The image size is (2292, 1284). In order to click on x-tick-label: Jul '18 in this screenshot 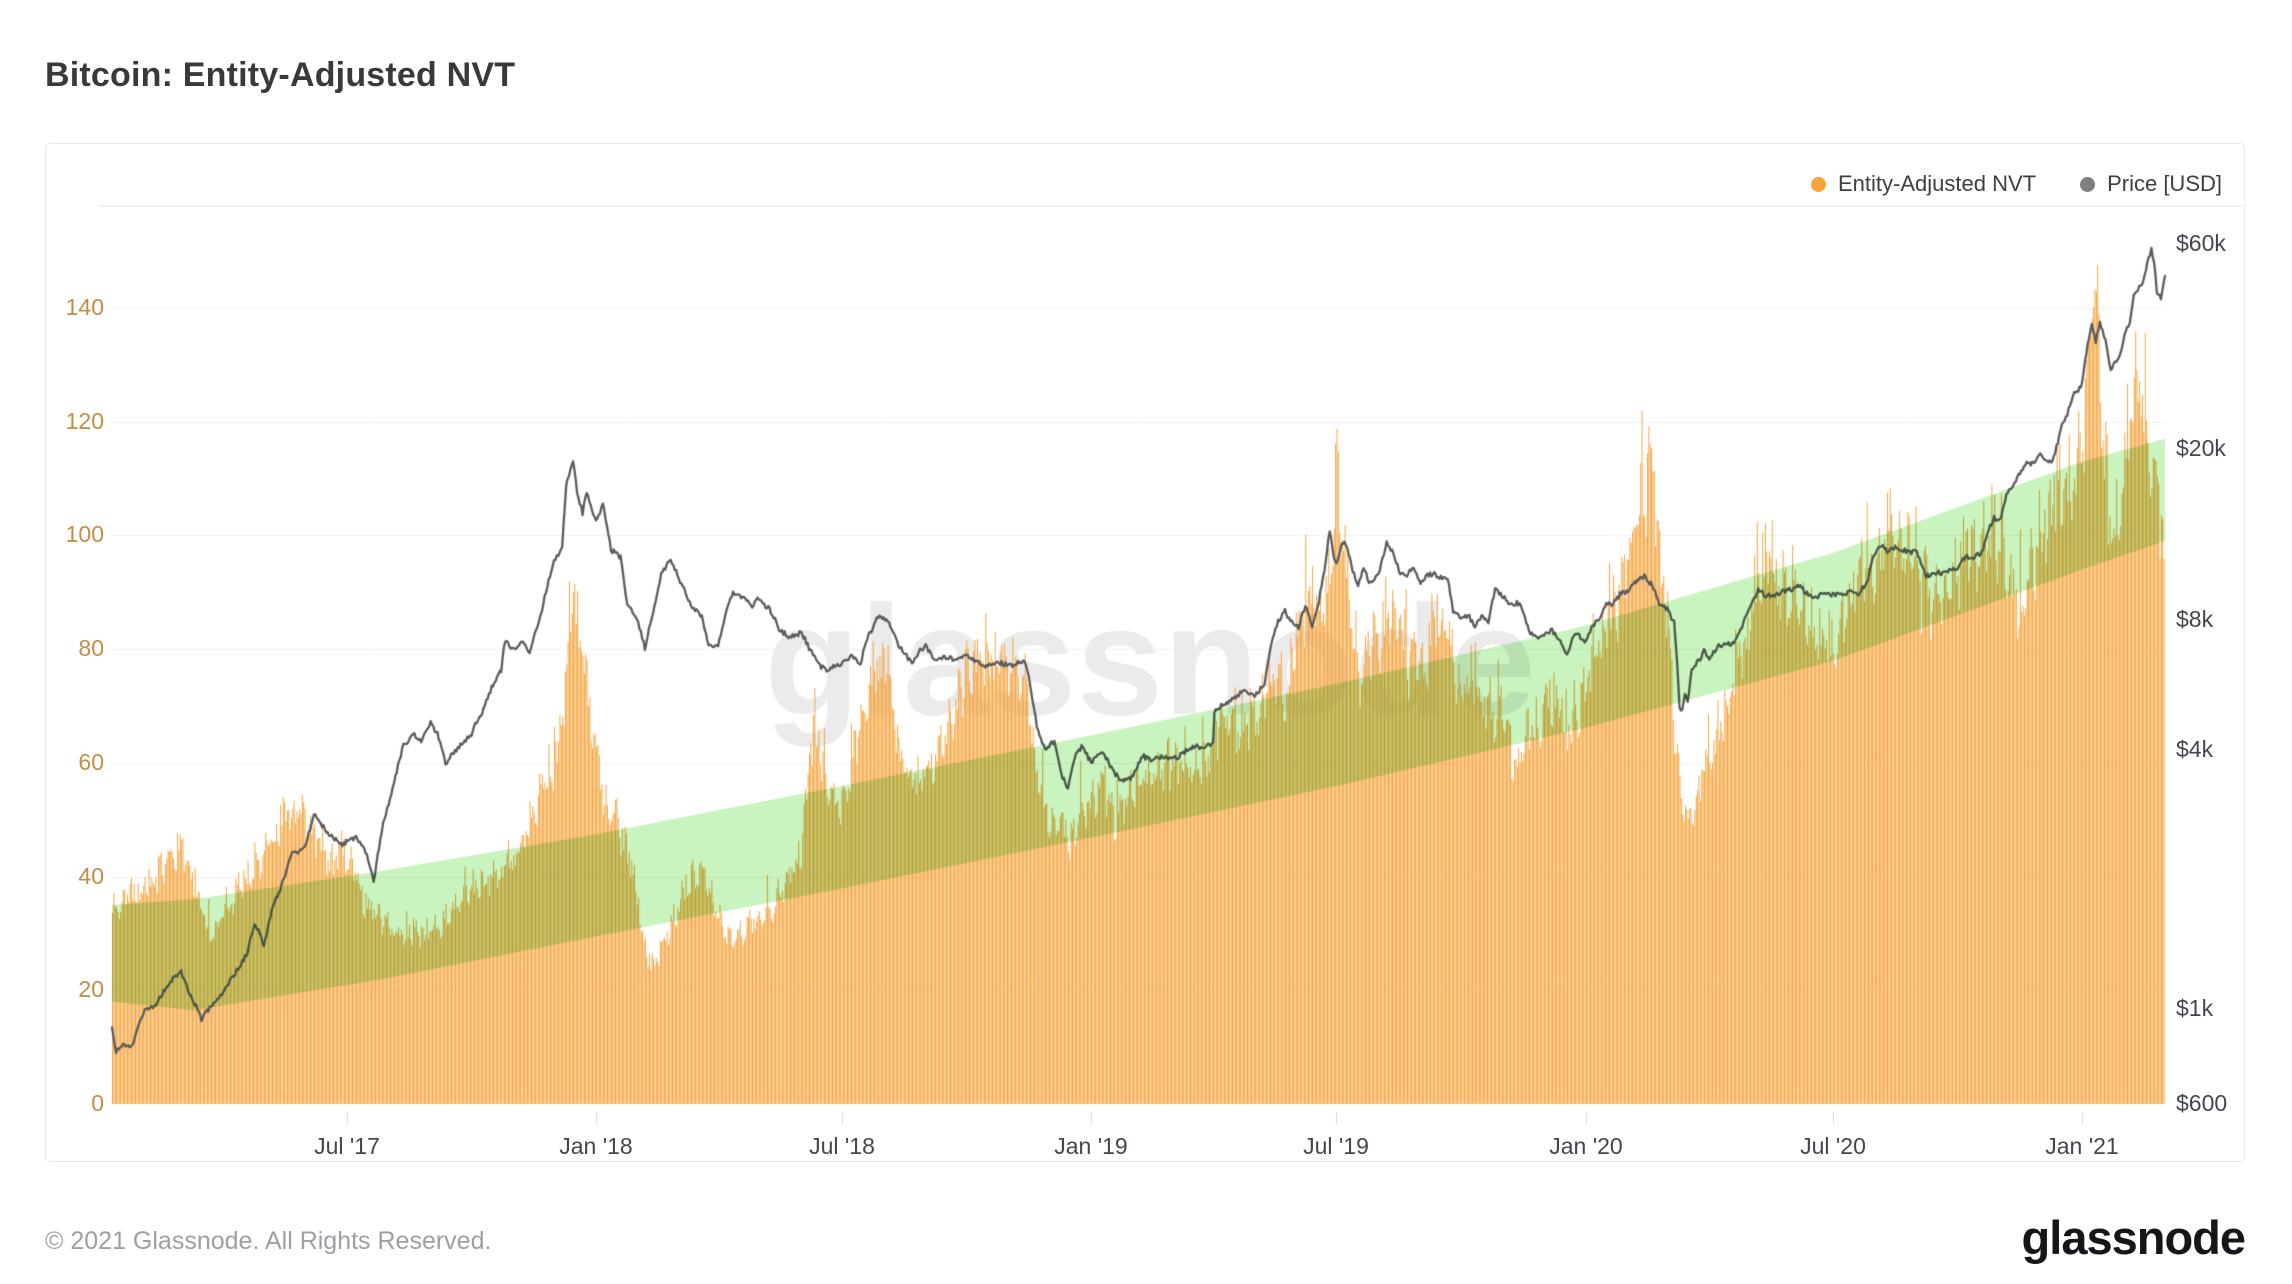, I will do `click(842, 1146)`.